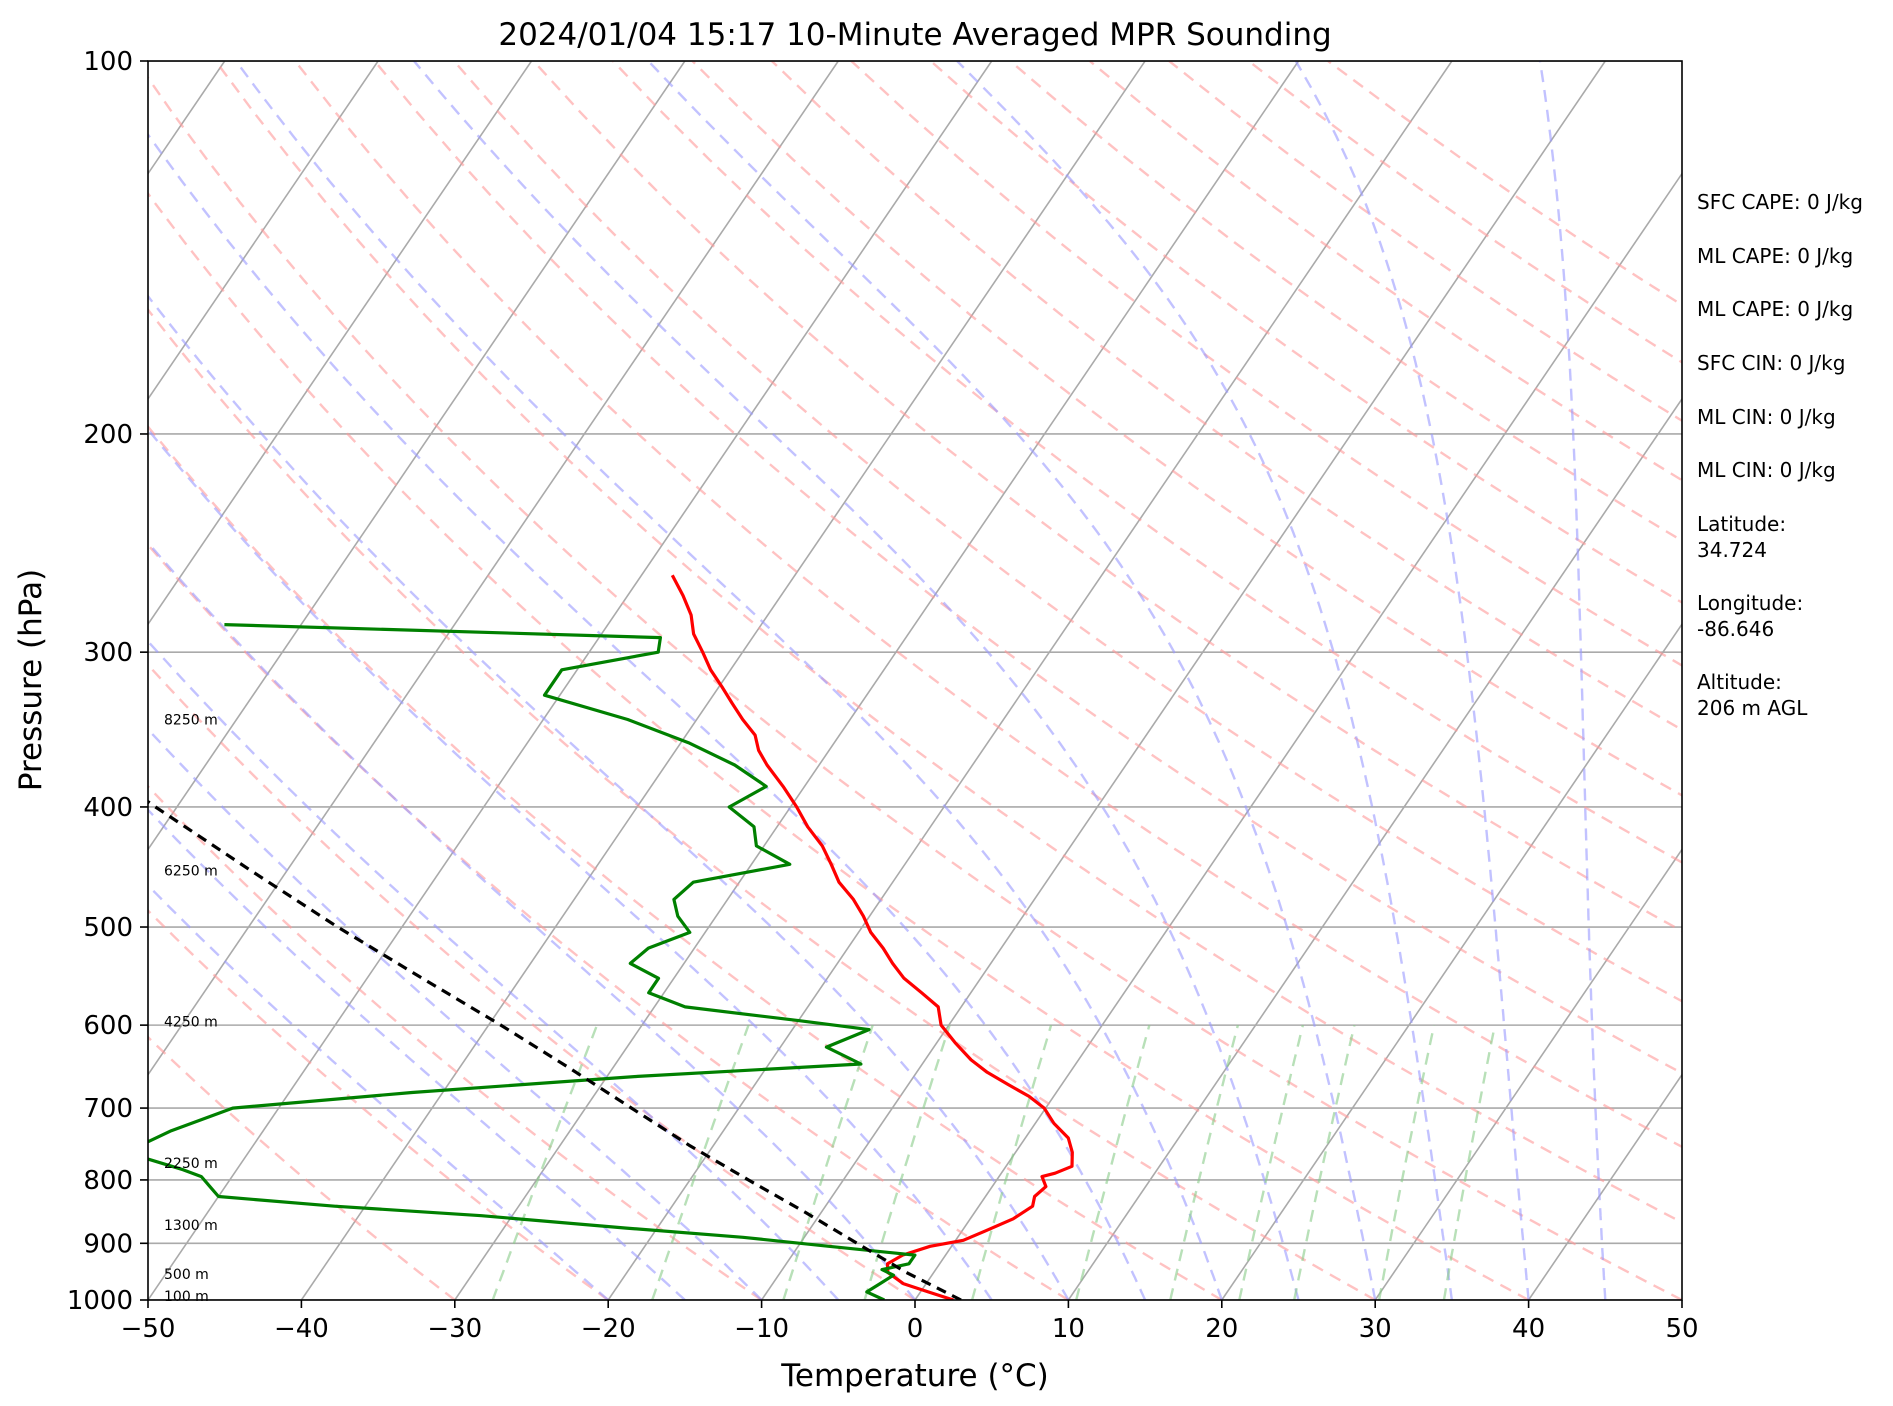 The width and height of the screenshot is (1893, 1406). I want to click on ml-cape-text-2: ML CAPE: 0 J/kg, so click(1775, 309).